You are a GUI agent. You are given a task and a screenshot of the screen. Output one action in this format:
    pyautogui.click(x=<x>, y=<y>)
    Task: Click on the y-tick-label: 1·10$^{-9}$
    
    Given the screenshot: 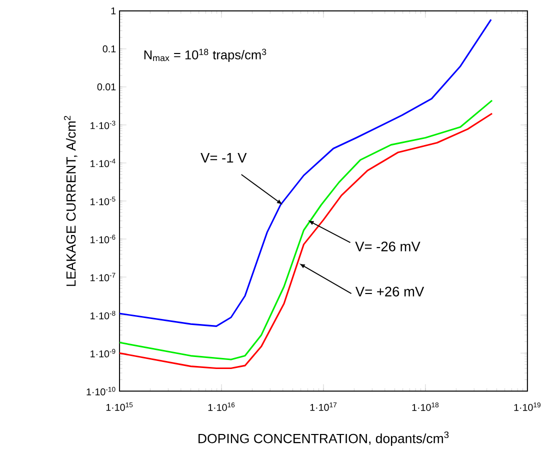 What is the action you would take?
    pyautogui.click(x=103, y=353)
    